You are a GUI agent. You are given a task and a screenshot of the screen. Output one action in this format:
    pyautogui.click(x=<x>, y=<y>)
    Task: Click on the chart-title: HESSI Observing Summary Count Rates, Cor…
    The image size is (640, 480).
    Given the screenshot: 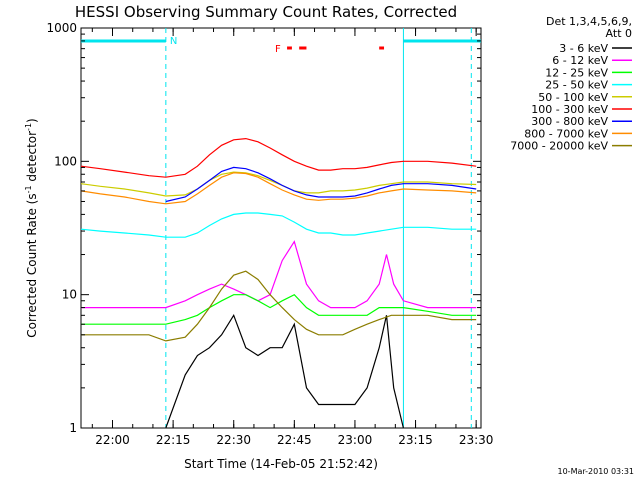 What is the action you would take?
    pyautogui.click(x=266, y=12)
    